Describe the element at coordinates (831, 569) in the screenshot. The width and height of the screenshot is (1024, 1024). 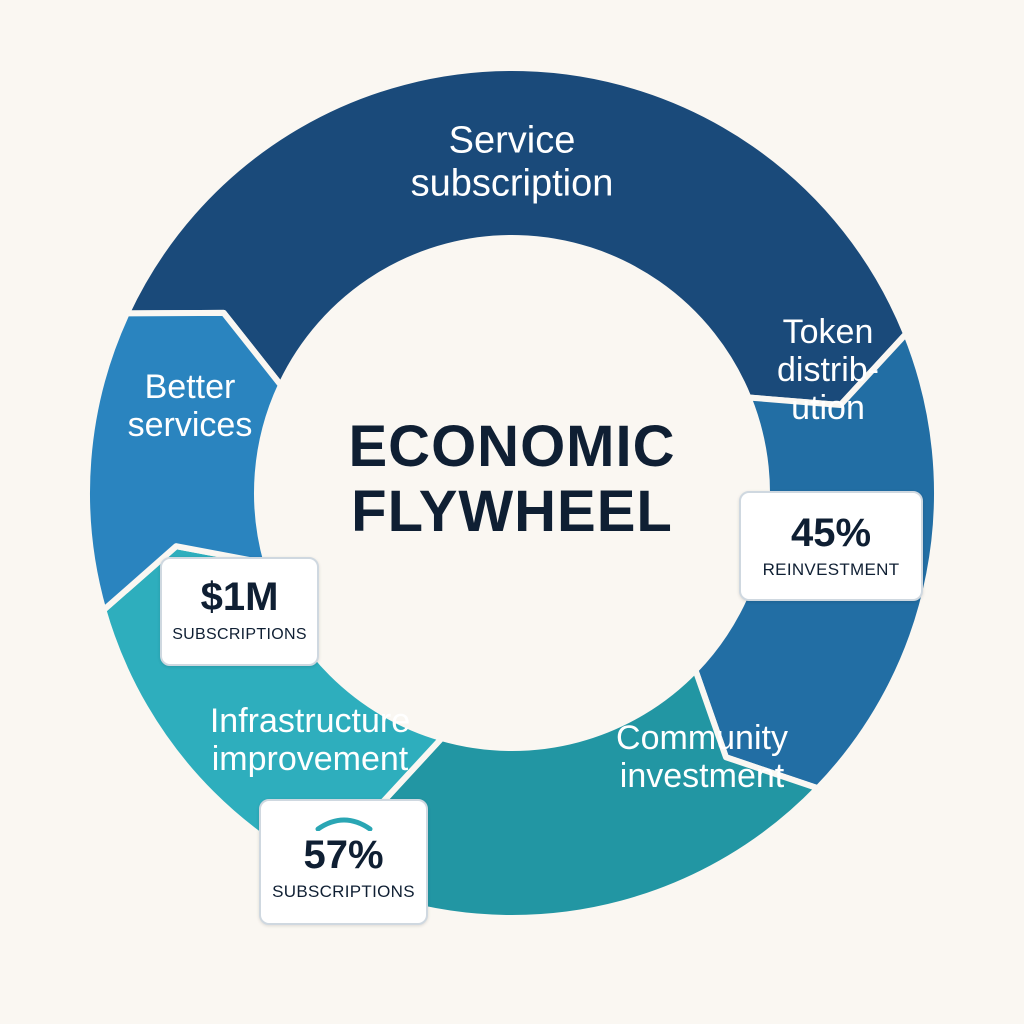
I see `stat-caption: REINVESTMENT` at that location.